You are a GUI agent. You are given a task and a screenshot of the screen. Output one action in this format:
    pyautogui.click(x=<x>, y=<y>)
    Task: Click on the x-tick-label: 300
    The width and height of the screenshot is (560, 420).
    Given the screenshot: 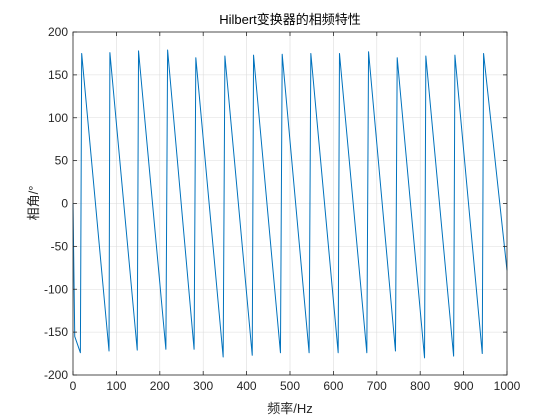 What is the action you would take?
    pyautogui.click(x=203, y=386)
    